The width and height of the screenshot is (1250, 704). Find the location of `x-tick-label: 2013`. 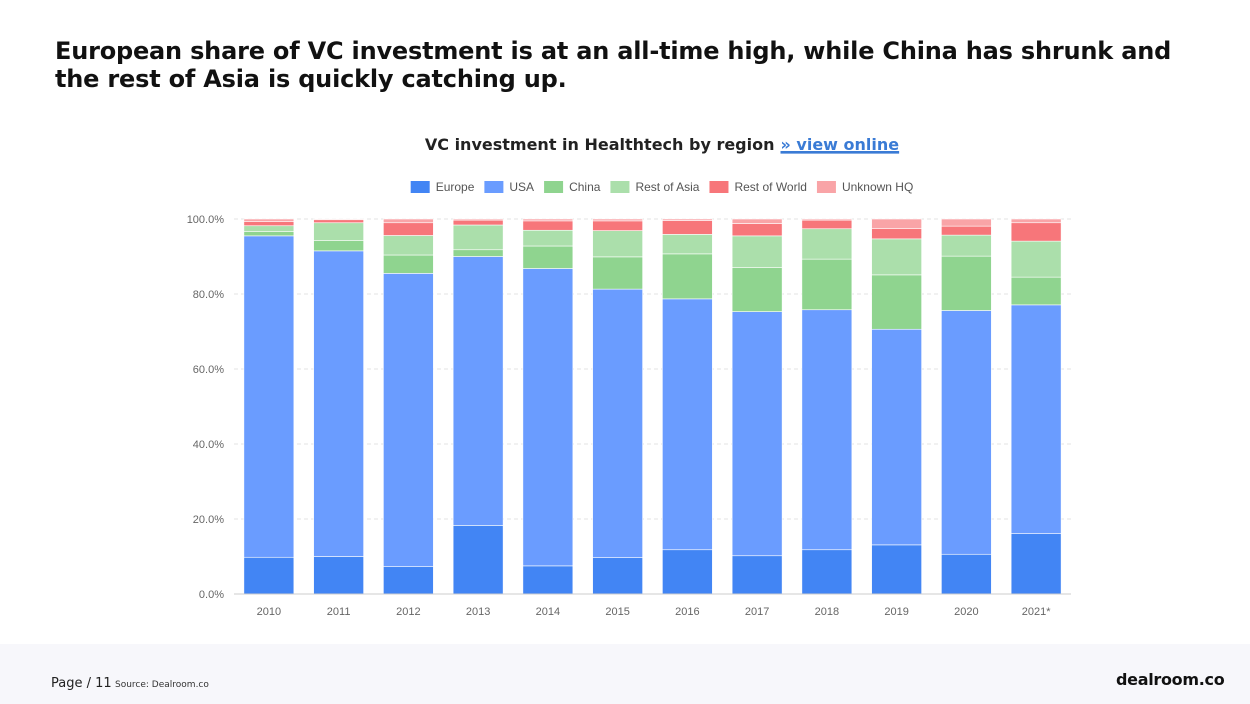

x-tick-label: 2013 is located at coordinates (478, 612).